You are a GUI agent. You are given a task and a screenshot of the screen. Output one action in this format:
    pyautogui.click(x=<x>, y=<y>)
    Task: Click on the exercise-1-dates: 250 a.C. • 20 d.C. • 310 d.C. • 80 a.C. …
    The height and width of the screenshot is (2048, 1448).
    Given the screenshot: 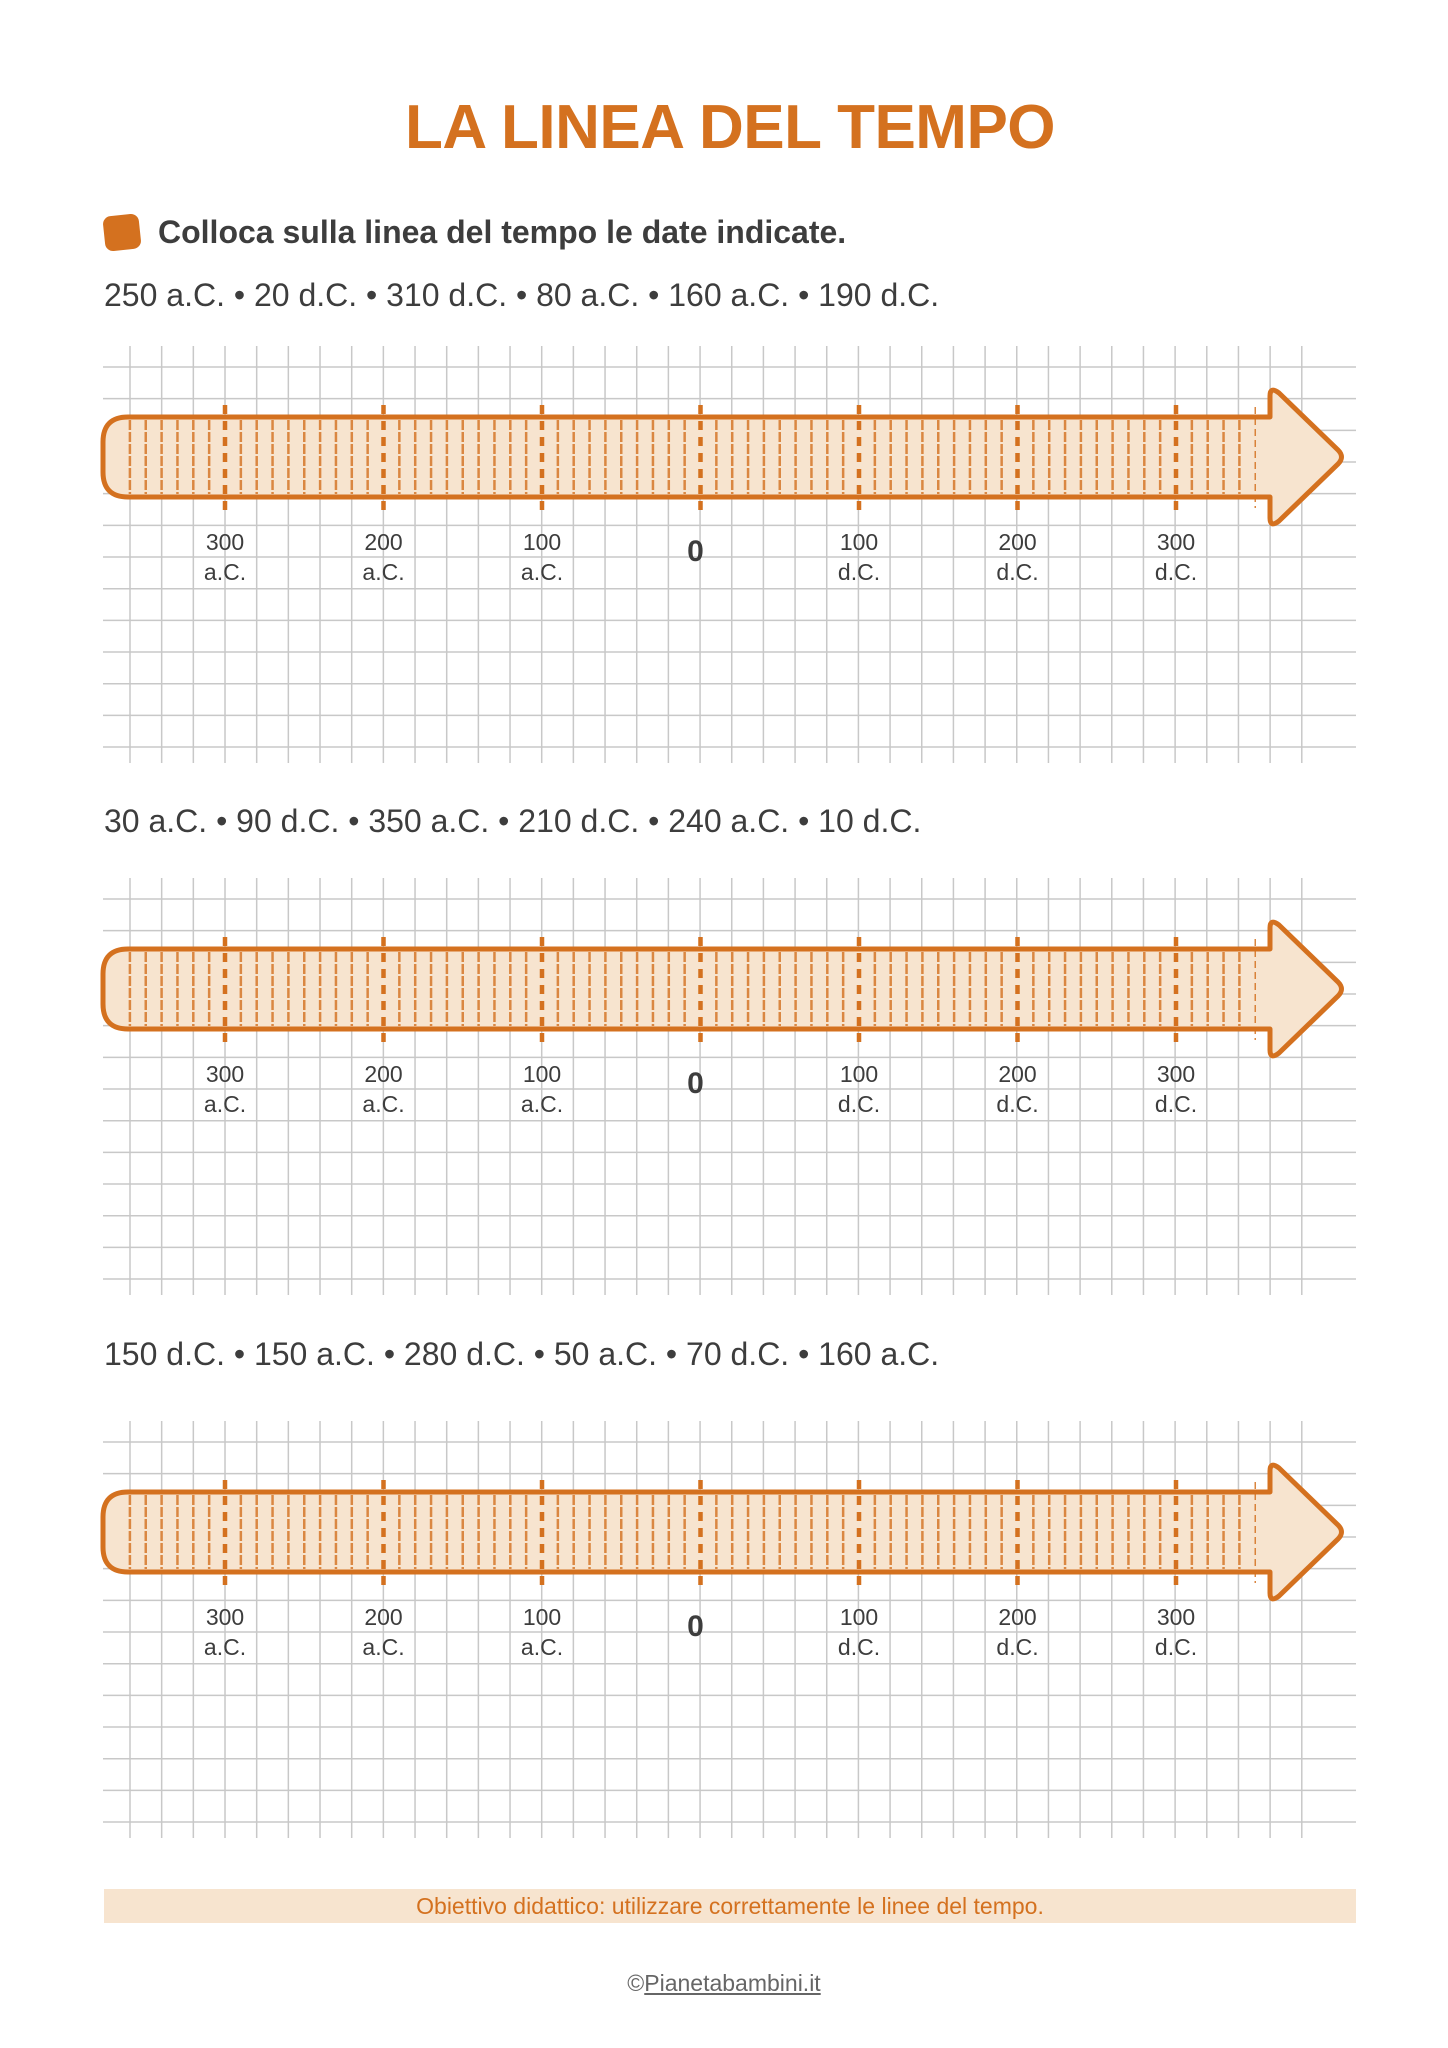 What is the action you would take?
    pyautogui.click(x=522, y=295)
    